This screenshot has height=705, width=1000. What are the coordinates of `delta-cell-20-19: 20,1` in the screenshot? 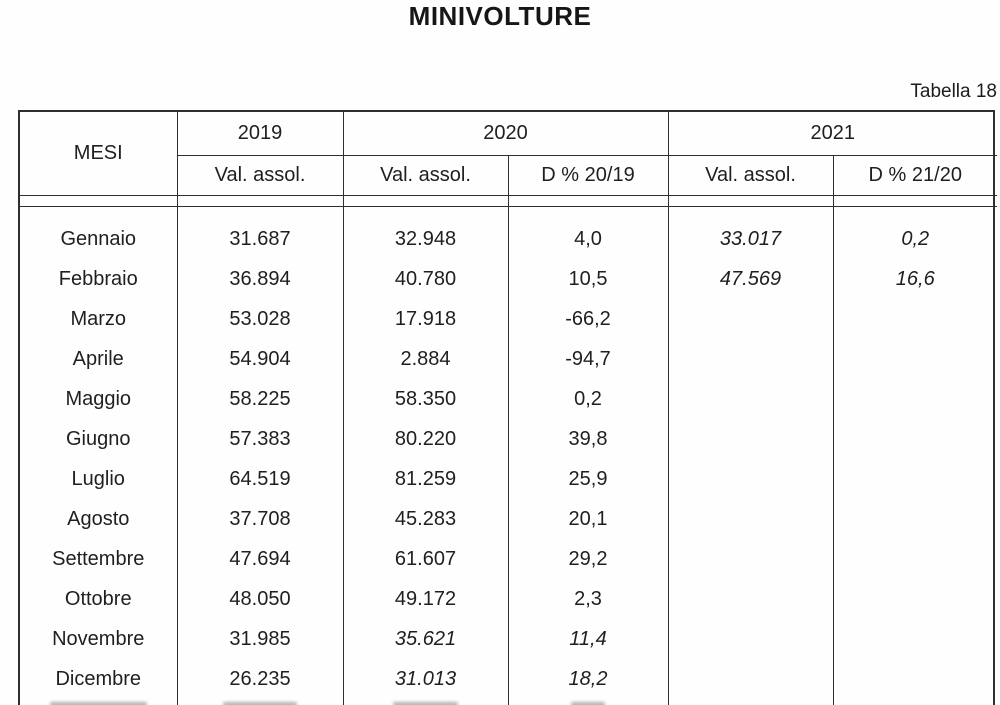 It's located at (588, 519).